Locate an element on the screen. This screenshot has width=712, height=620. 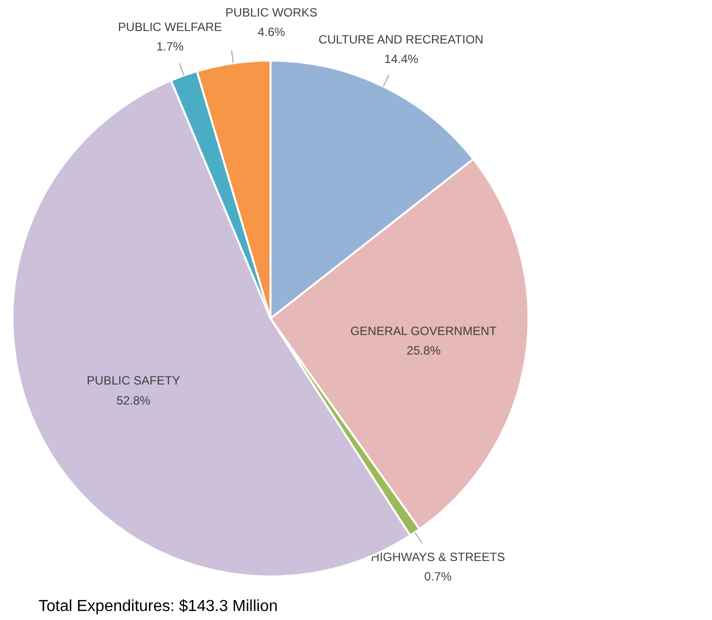
slice-label: PUBLIC WORKS is located at coordinates (271, 13).